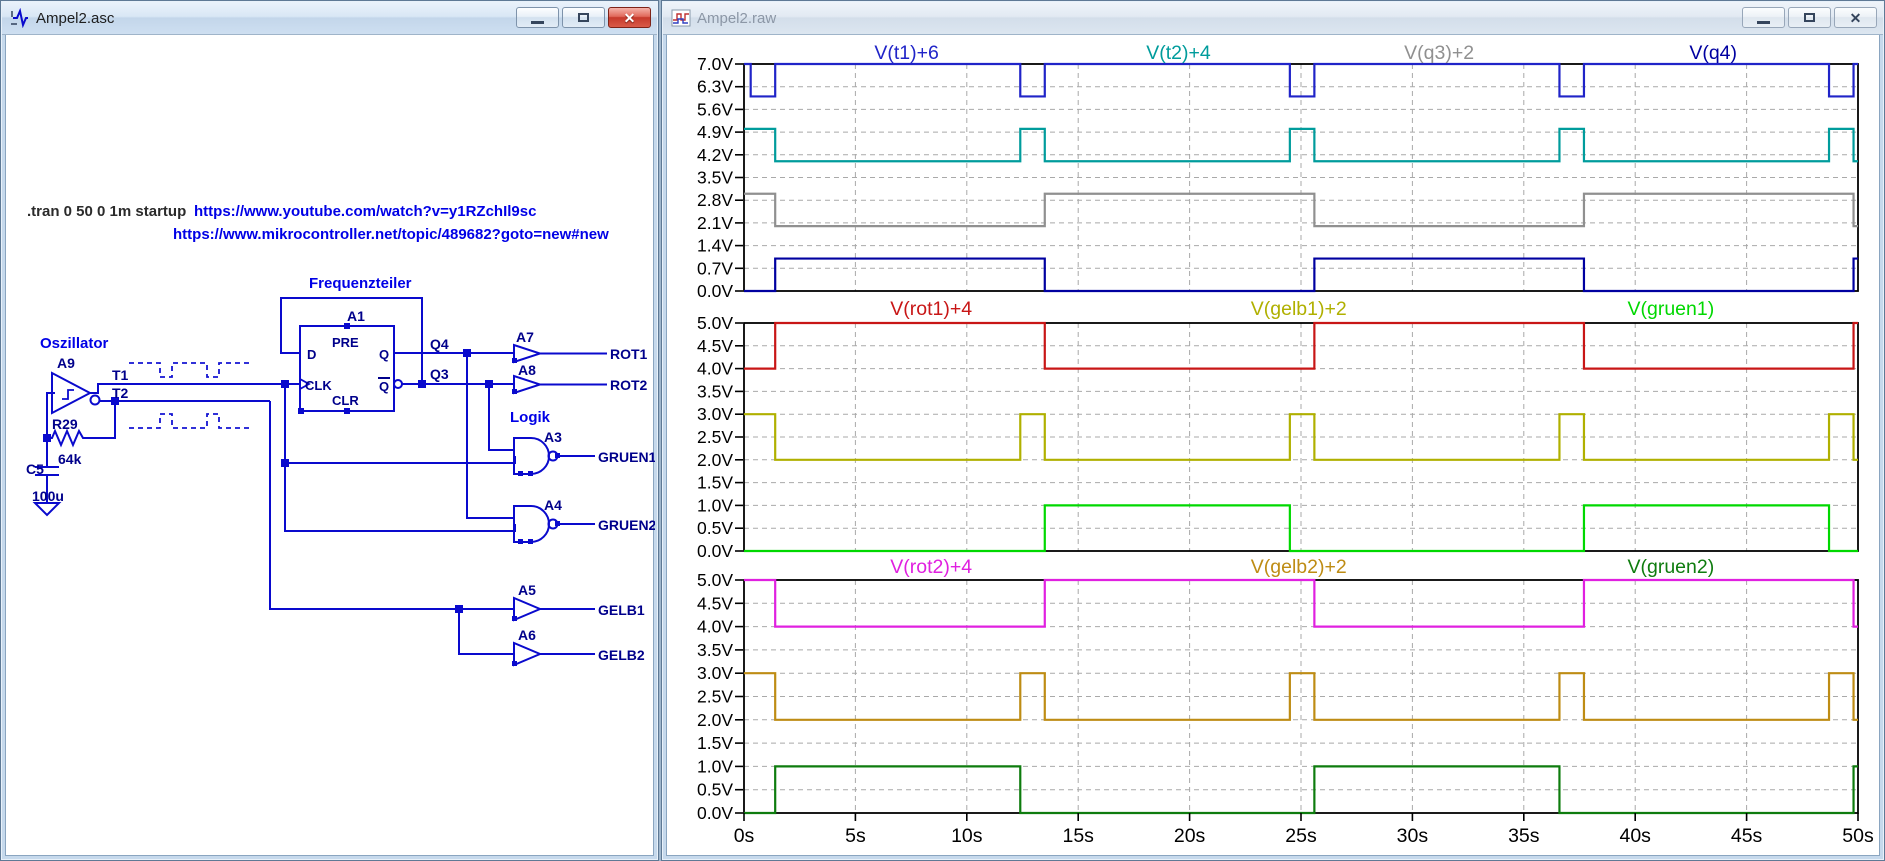 The height and width of the screenshot is (861, 1885). I want to click on y-tick-label: 1.5V, so click(715, 743).